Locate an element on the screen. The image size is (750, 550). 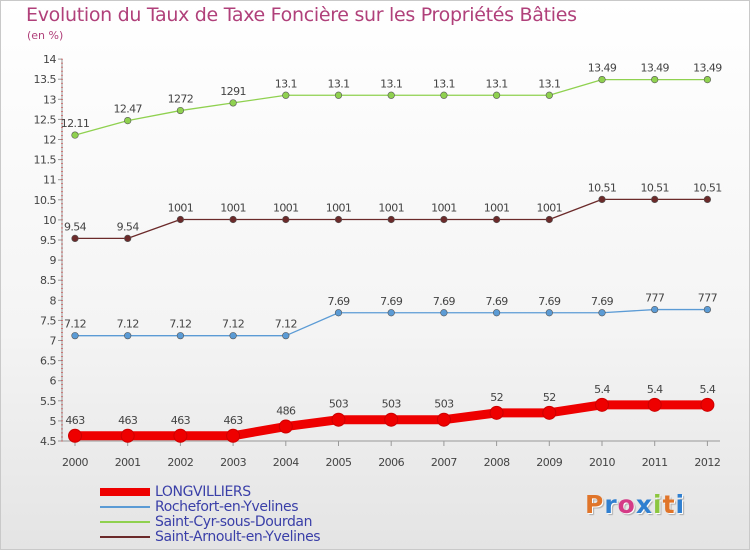
logo-letter: r is located at coordinates (611, 504).